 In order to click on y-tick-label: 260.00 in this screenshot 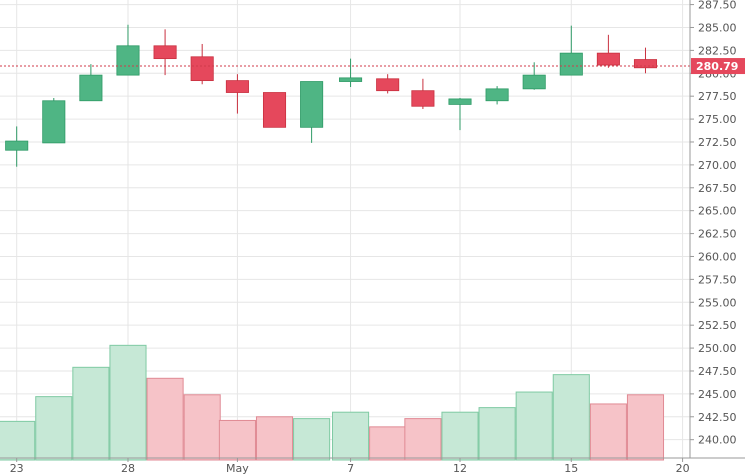, I will do `click(717, 256)`.